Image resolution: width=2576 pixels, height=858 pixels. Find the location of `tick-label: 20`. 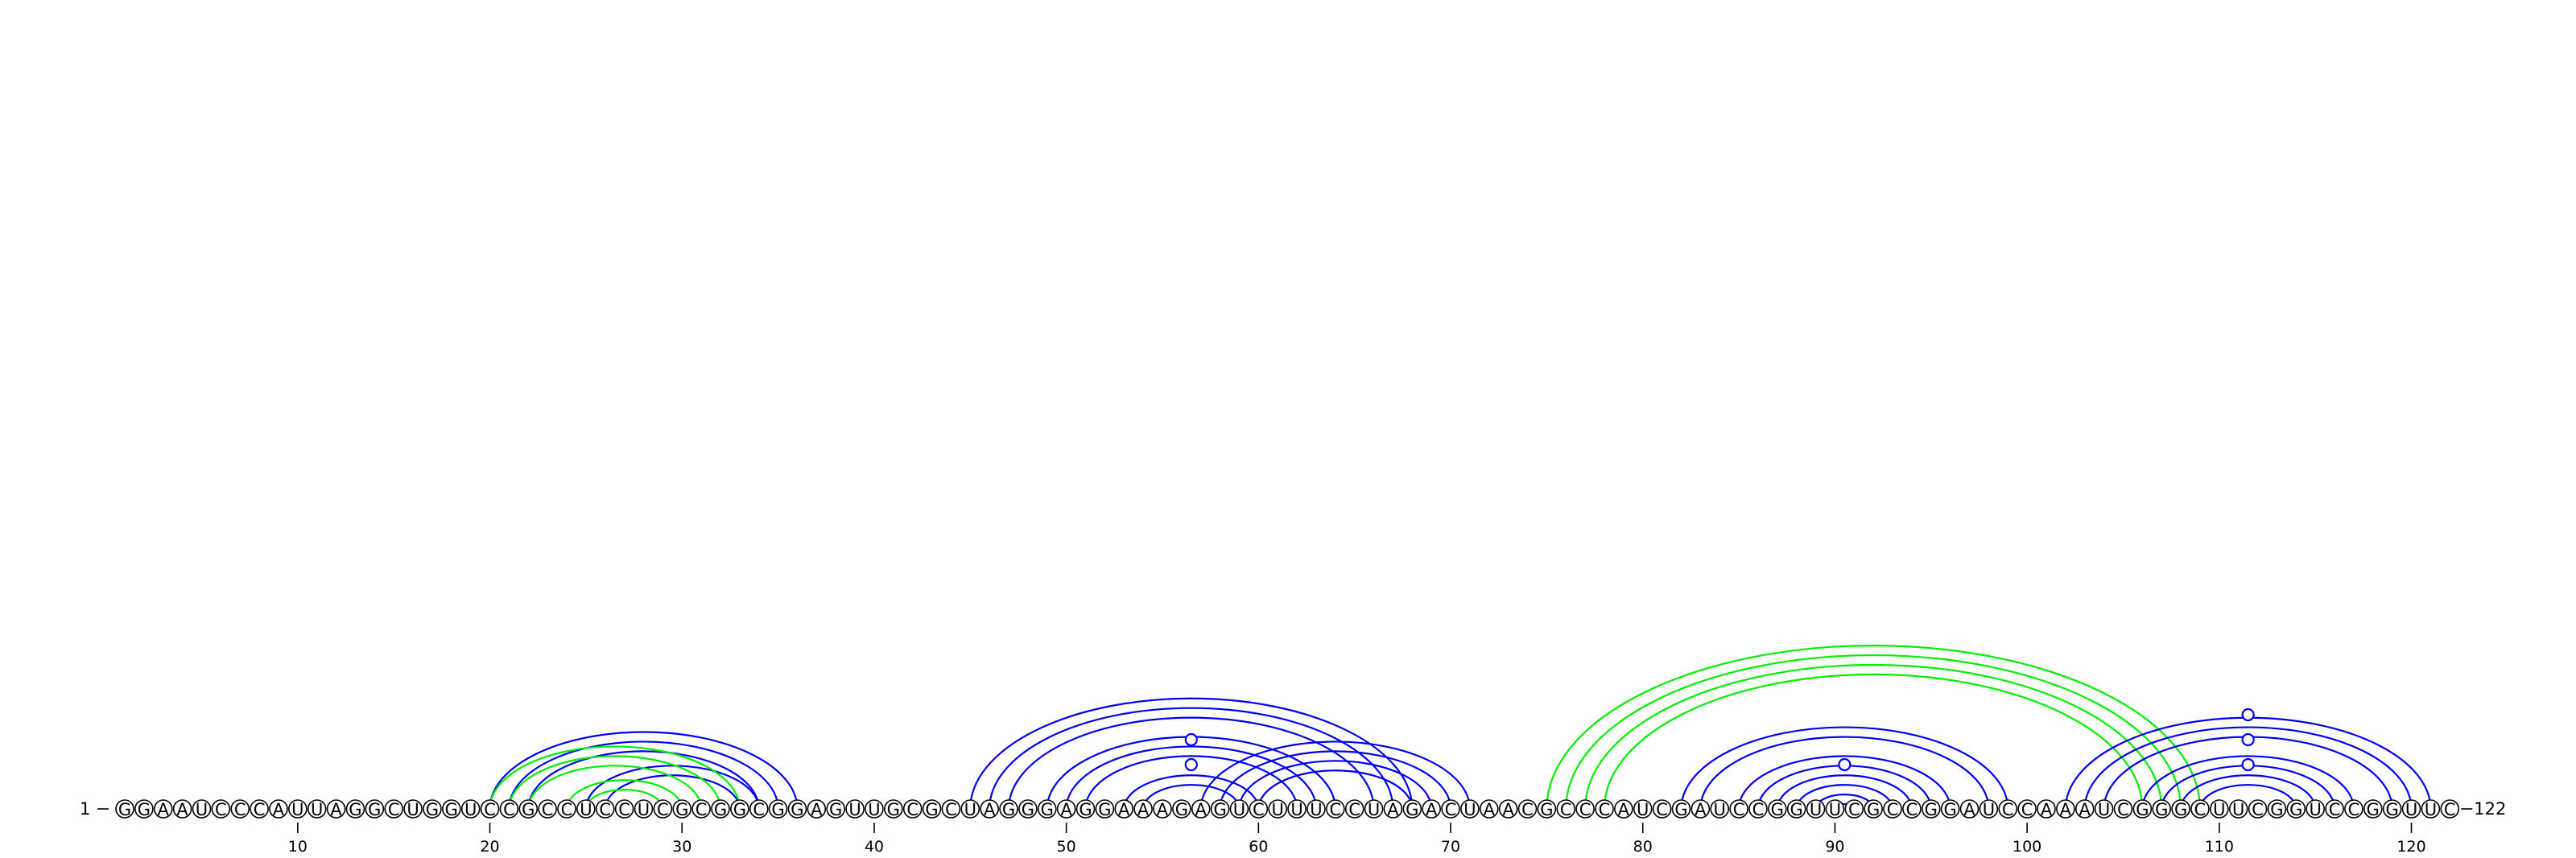

tick-label: 20 is located at coordinates (489, 847).